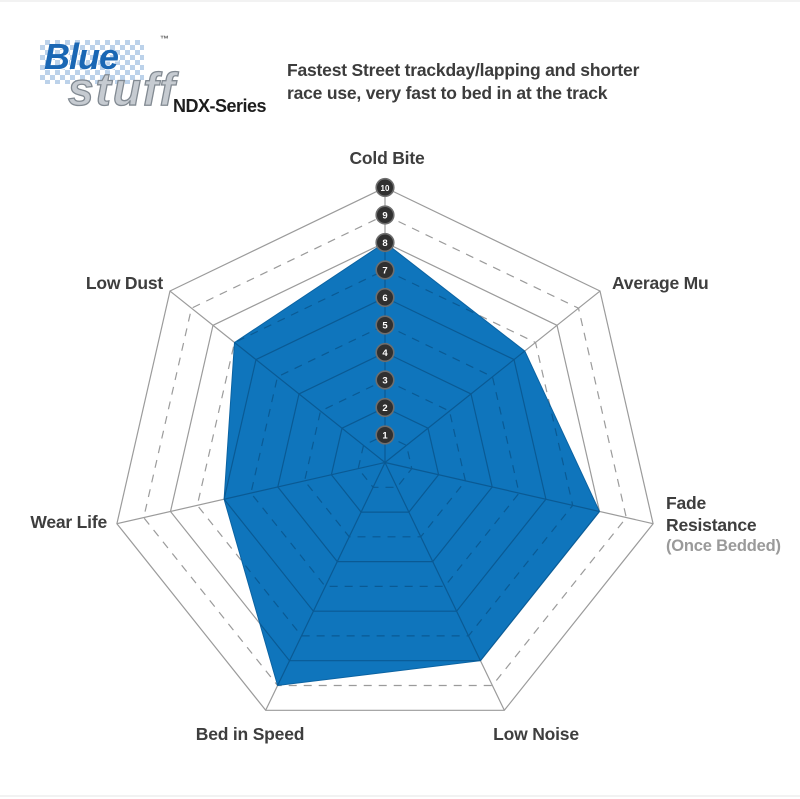  I want to click on radar-spoke-4-inner, so click(325, 574).